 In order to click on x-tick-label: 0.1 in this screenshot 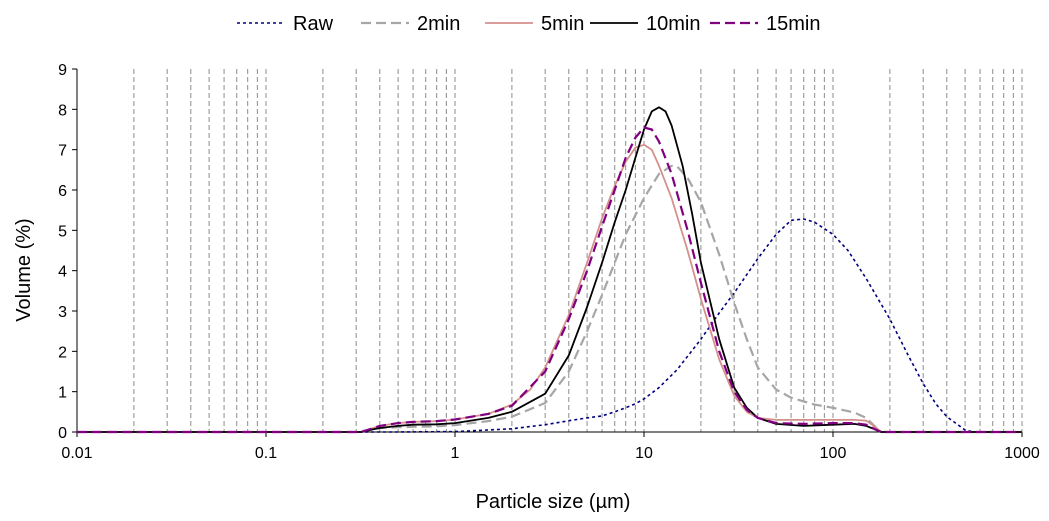, I will do `click(266, 453)`.